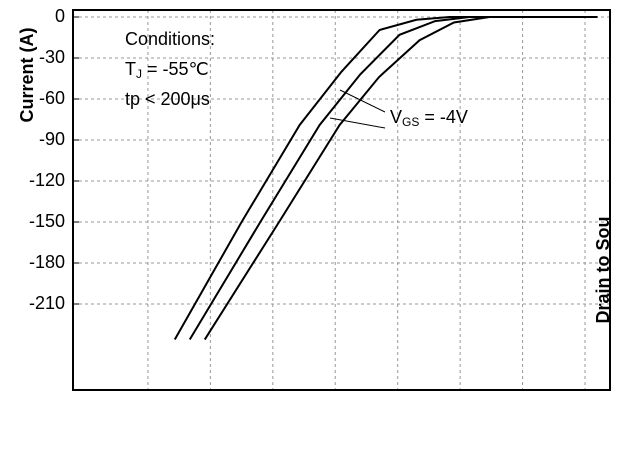  What do you see at coordinates (130, 69) in the screenshot?
I see `annotation-part: T` at bounding box center [130, 69].